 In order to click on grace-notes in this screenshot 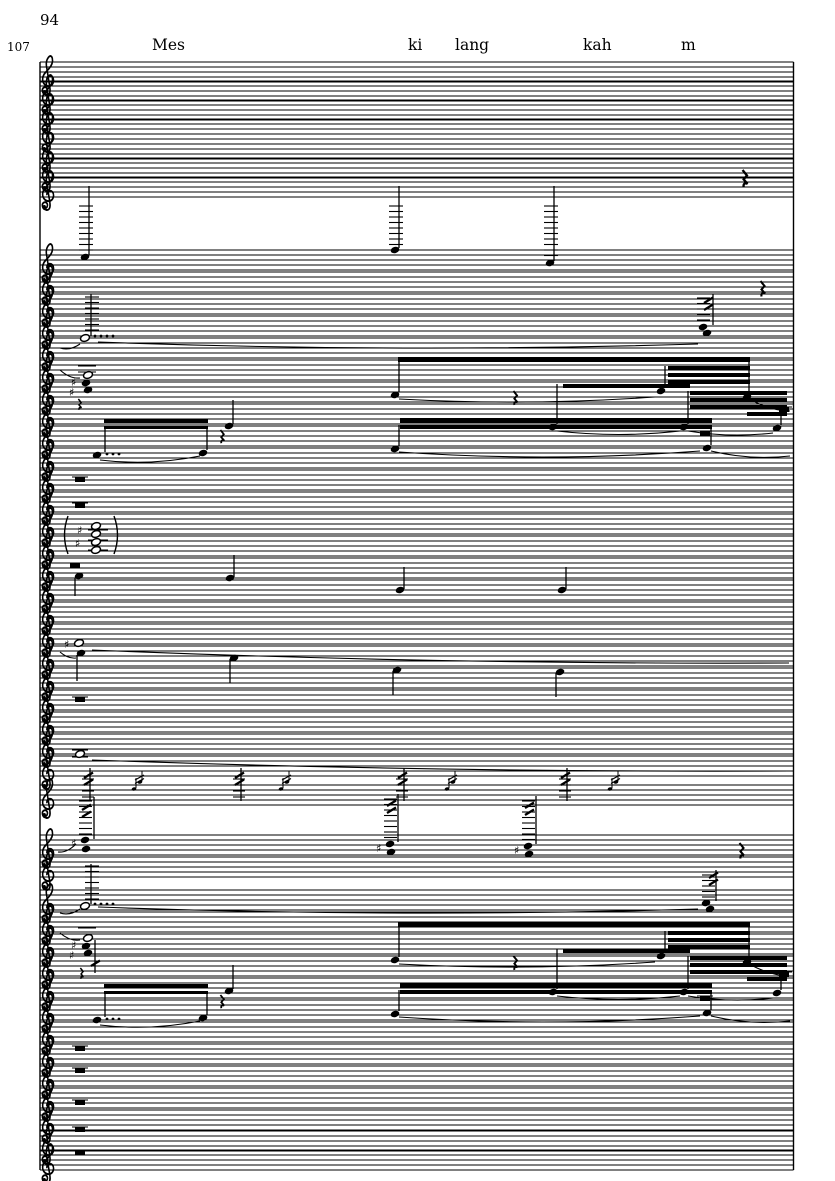, I will do `click(376, 781)`.